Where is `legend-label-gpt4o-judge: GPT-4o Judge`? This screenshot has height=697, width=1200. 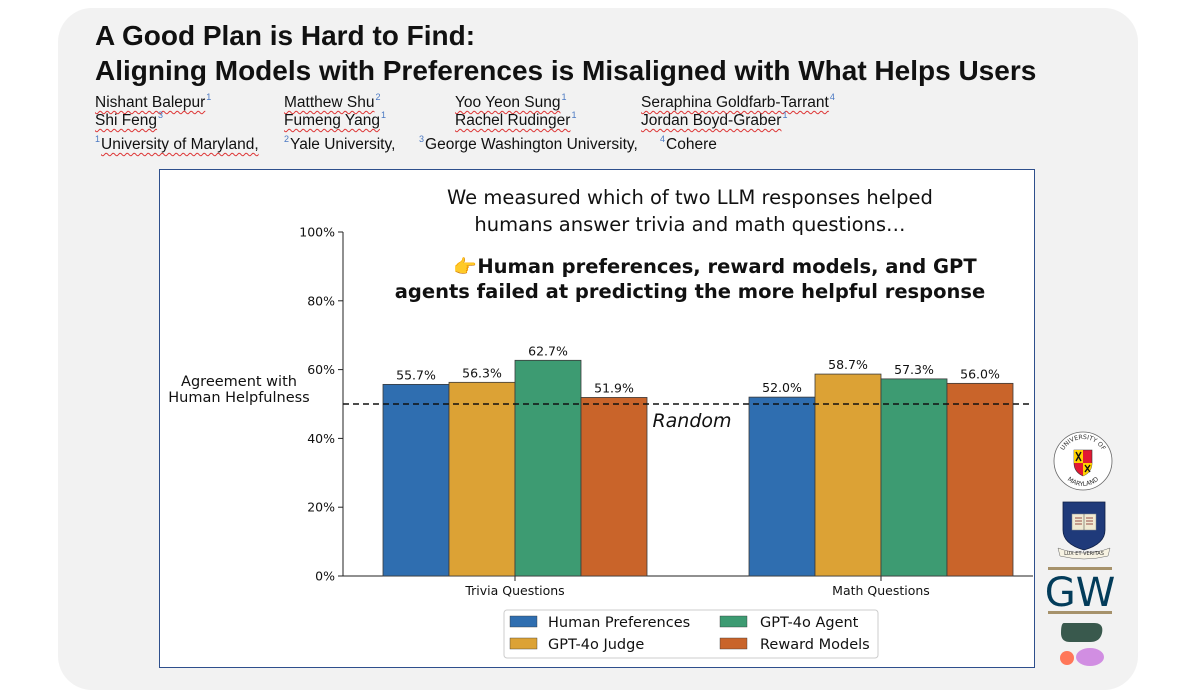 legend-label-gpt4o-judge: GPT-4o Judge is located at coordinates (596, 645).